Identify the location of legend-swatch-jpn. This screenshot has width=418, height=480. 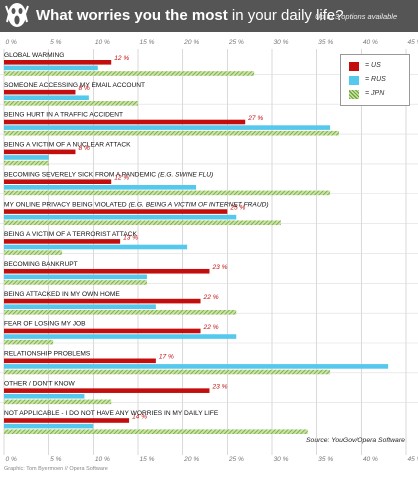
(354, 94).